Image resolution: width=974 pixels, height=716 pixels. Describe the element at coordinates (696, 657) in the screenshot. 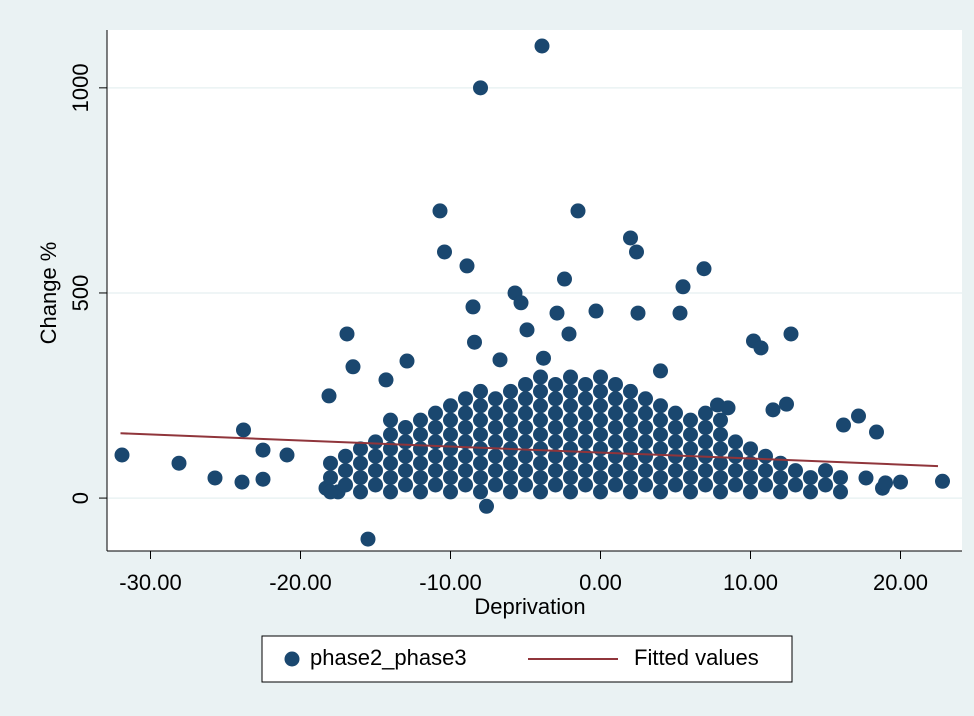

I see `legend-label: Fitted values` at that location.